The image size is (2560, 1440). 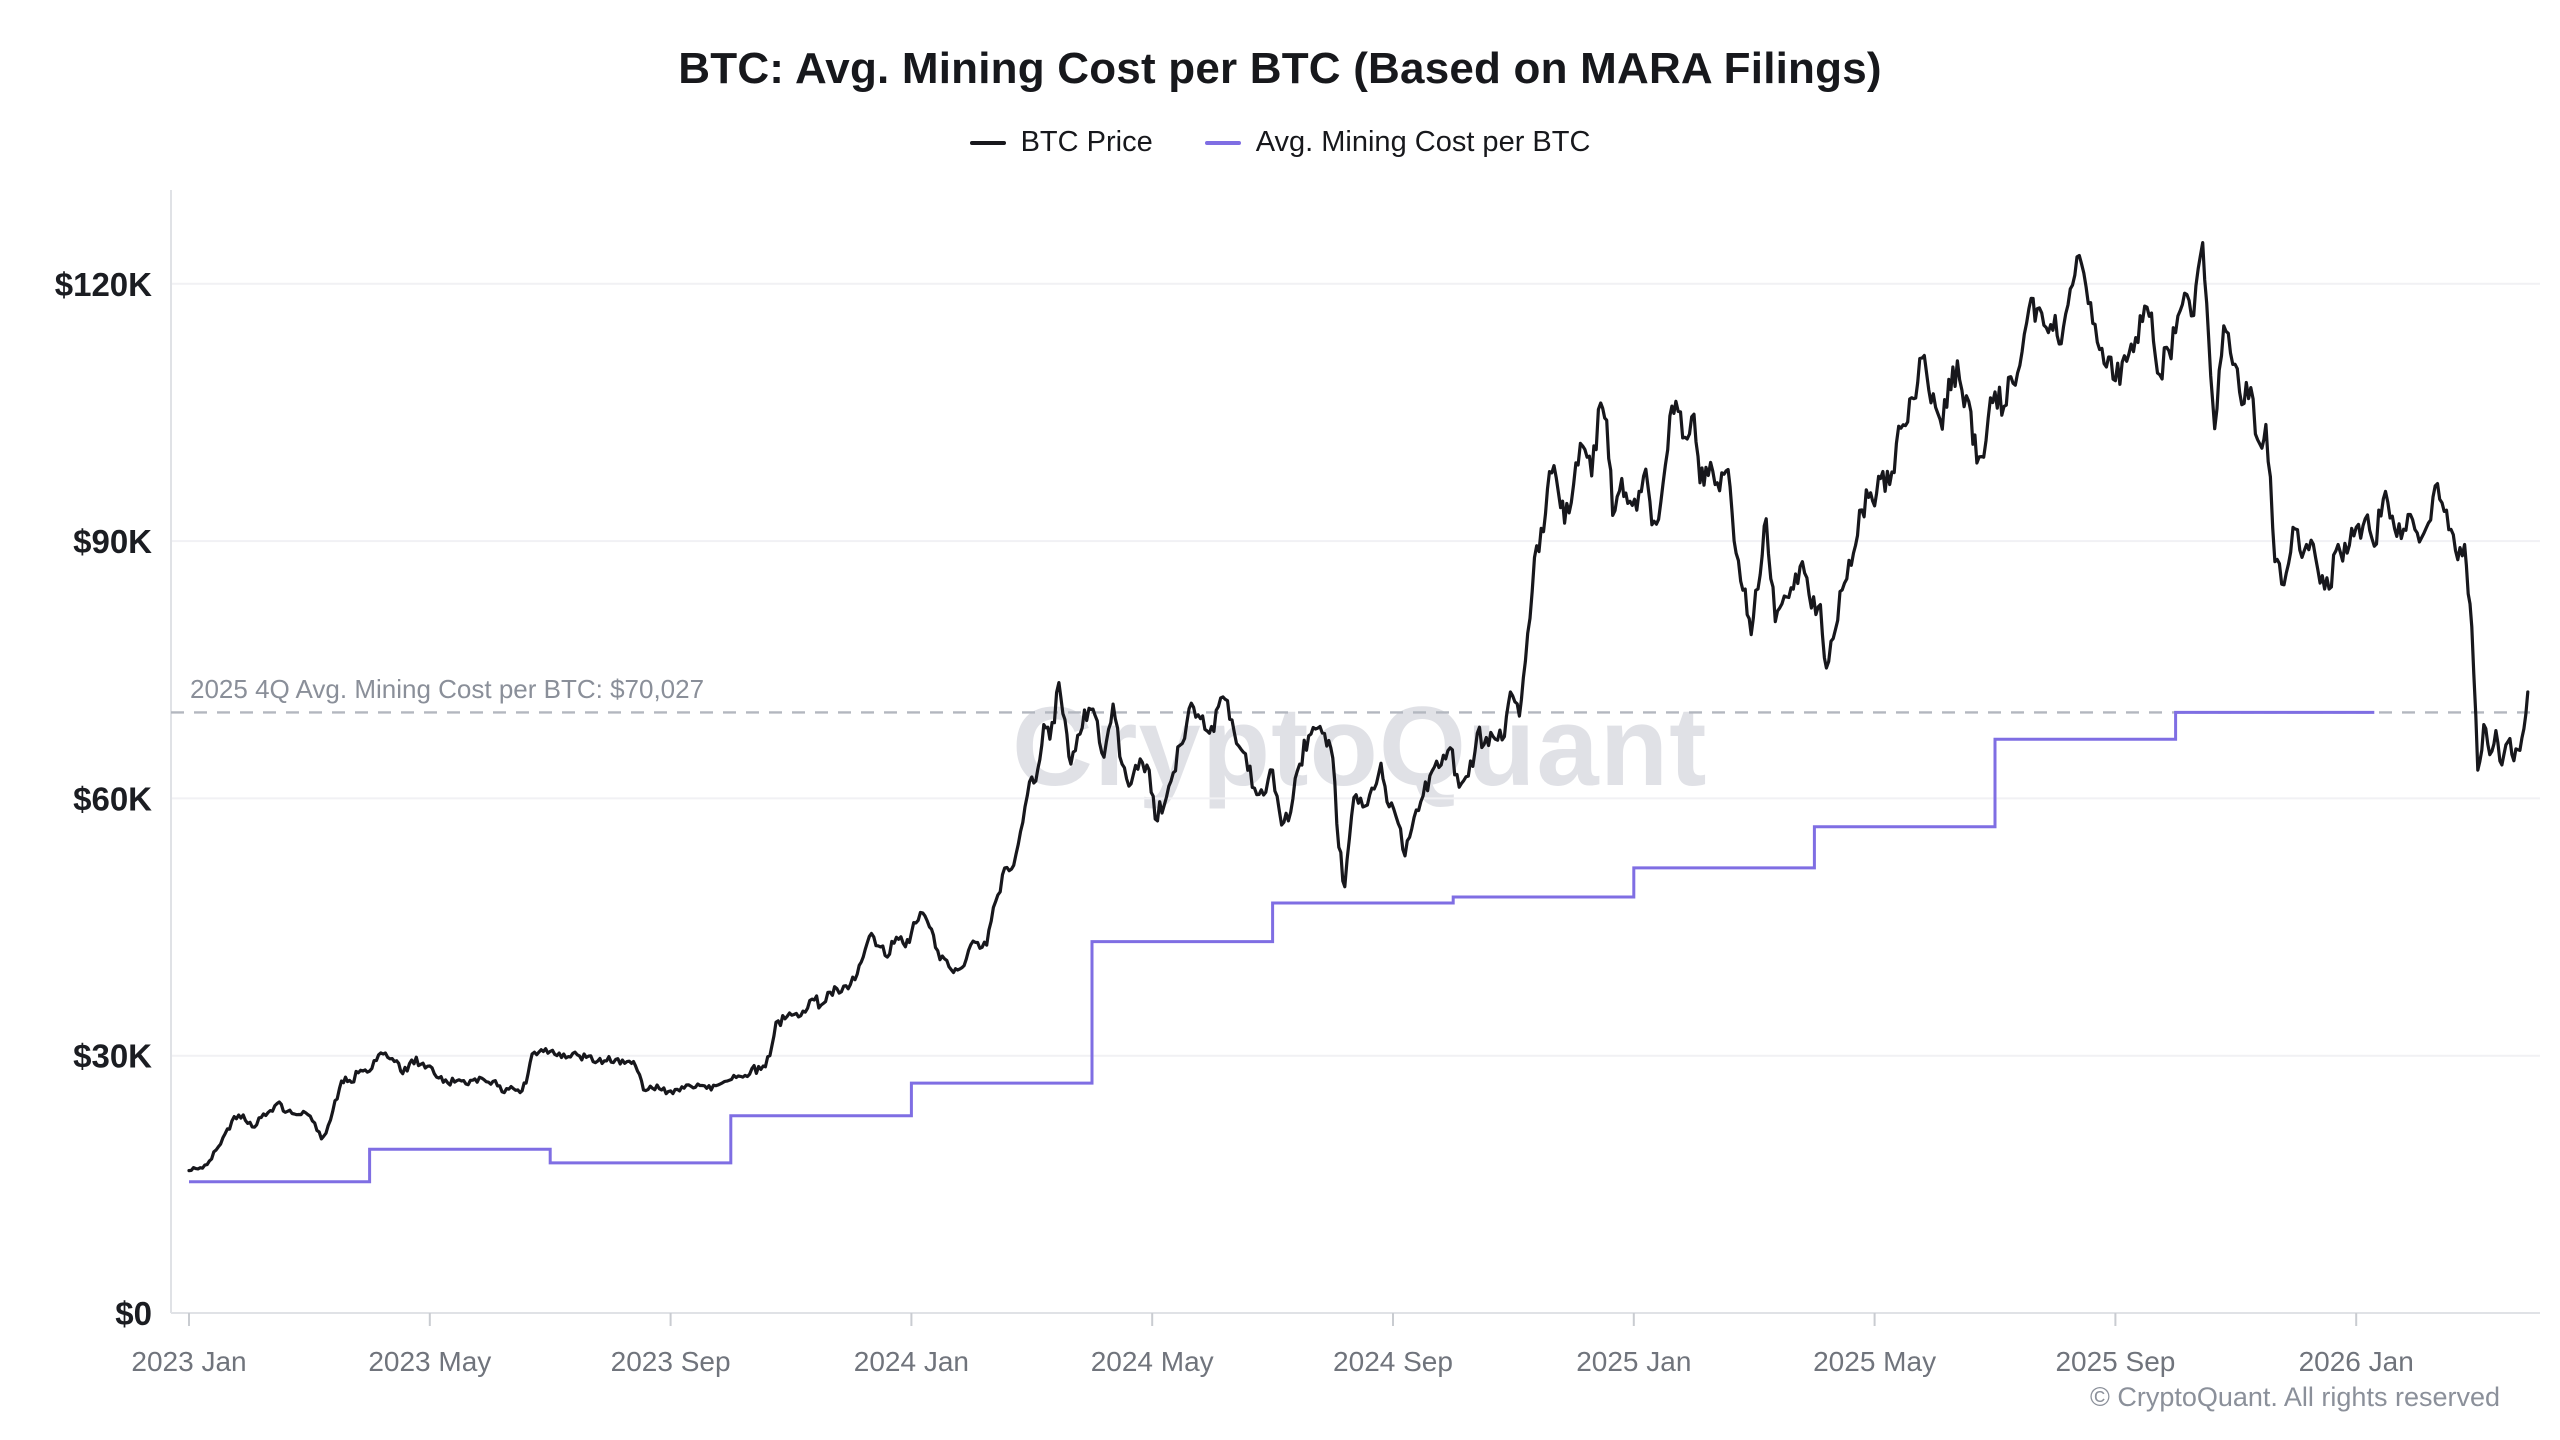 I want to click on legend: BTC Price Avg. Mining Cost per BTC, so click(x=1280, y=142).